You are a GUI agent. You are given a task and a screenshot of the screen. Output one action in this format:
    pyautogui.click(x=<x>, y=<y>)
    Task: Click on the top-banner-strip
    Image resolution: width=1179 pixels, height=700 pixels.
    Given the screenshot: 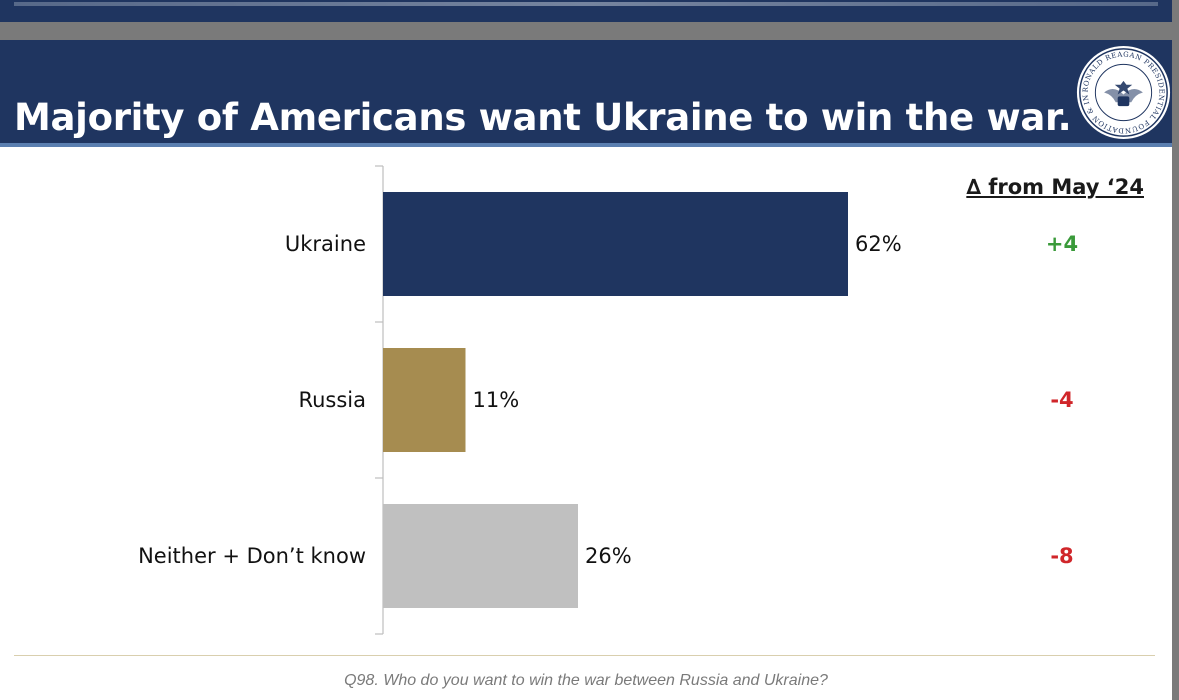 What is the action you would take?
    pyautogui.click(x=586, y=11)
    